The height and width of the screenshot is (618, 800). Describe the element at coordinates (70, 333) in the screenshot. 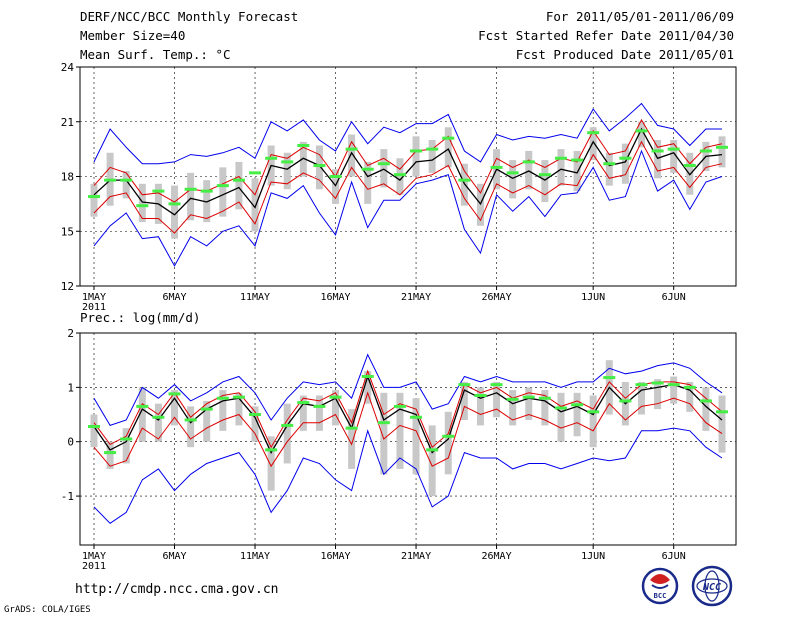

I see `y-tick-label: 2` at that location.